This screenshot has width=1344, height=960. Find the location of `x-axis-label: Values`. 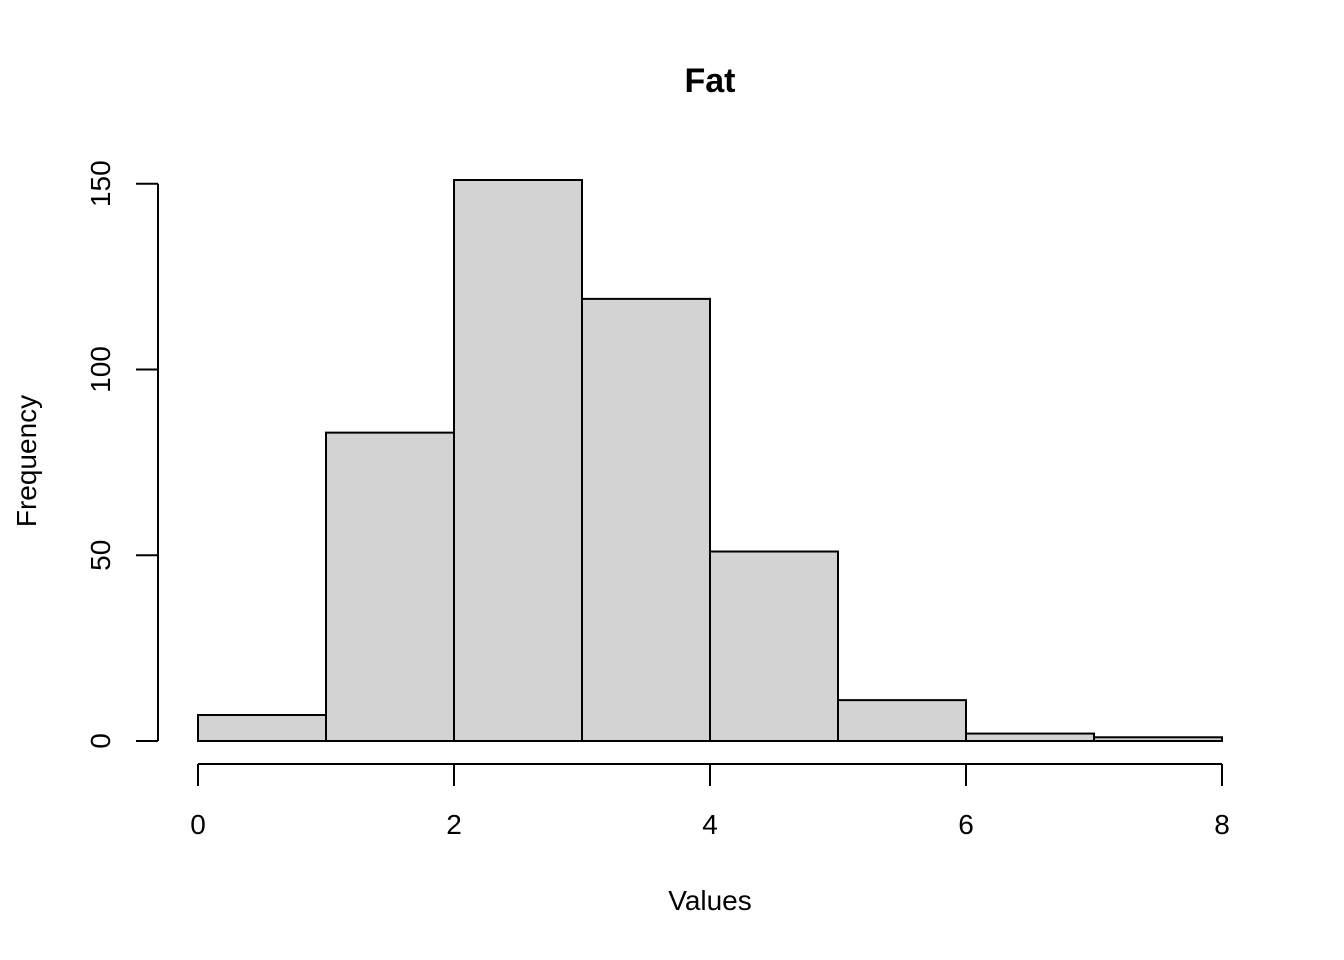

x-axis-label: Values is located at coordinates (710, 900).